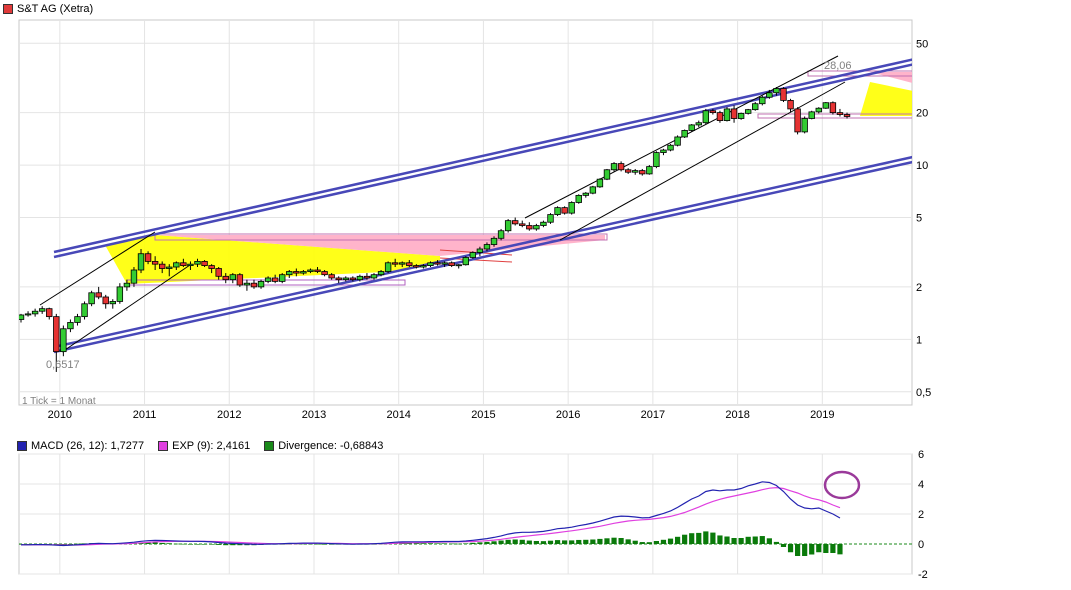  I want to click on x-tick-label: 2013, so click(314, 415).